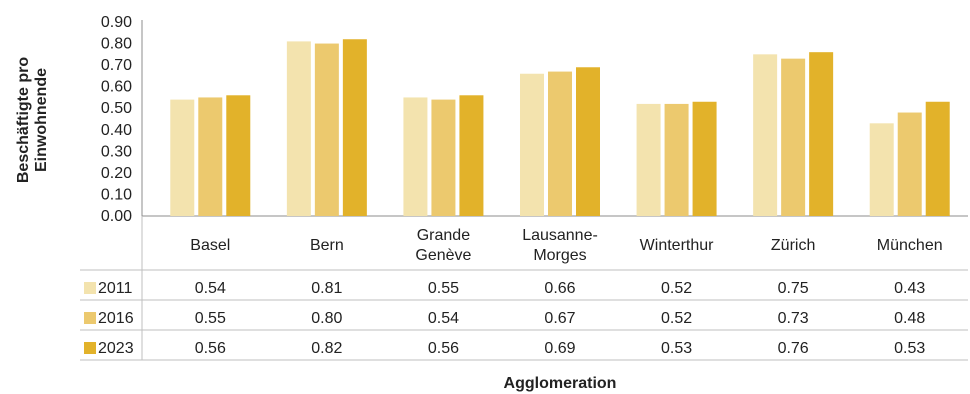 The height and width of the screenshot is (394, 970). Describe the element at coordinates (23, 120) in the screenshot. I see `y-axis-title-line: Beschäftigte pro` at that location.